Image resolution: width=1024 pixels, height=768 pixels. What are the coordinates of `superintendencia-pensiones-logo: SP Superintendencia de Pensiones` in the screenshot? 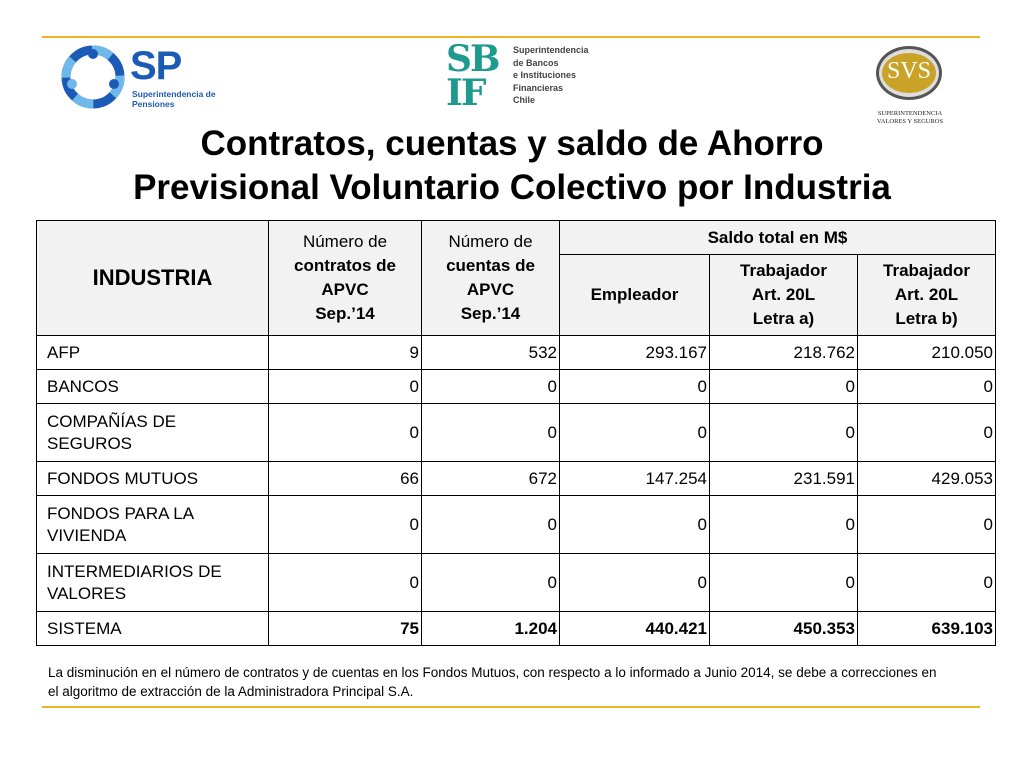 It's located at (138, 77).